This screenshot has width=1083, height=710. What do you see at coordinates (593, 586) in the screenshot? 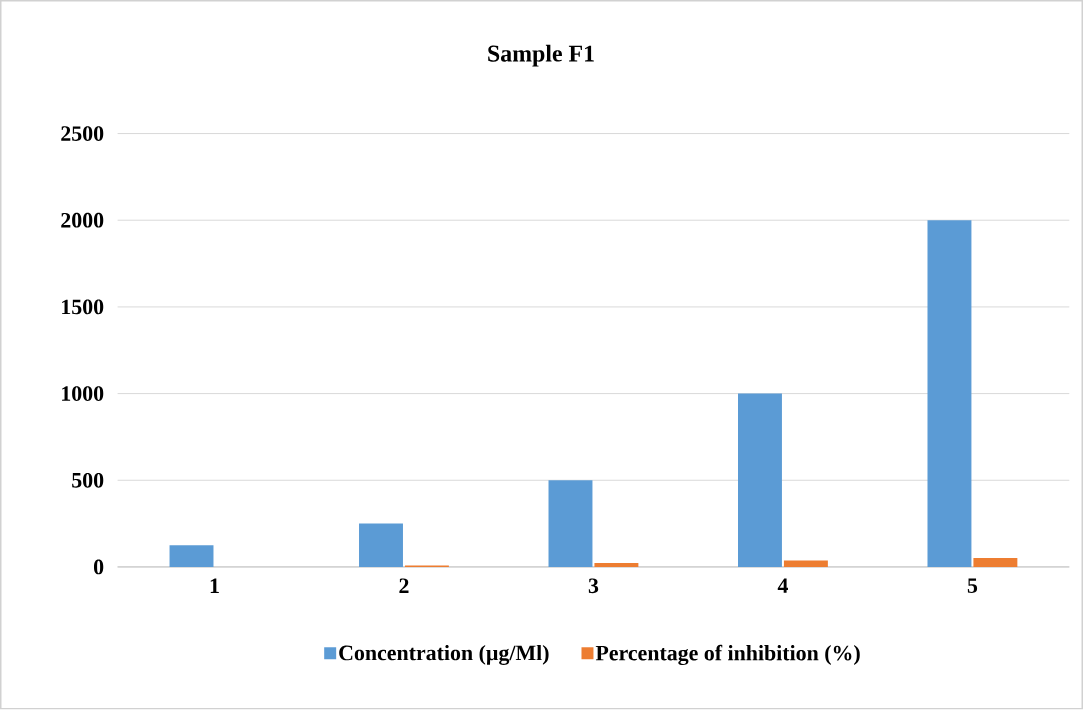
I see `x-tick-label: 3` at bounding box center [593, 586].